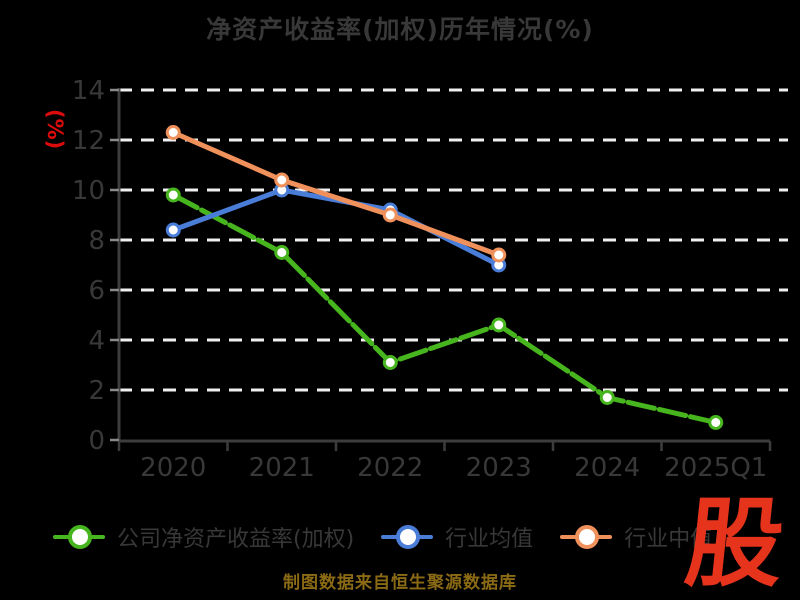 Image resolution: width=800 pixels, height=600 pixels. I want to click on svg-text: 4, so click(96, 341).